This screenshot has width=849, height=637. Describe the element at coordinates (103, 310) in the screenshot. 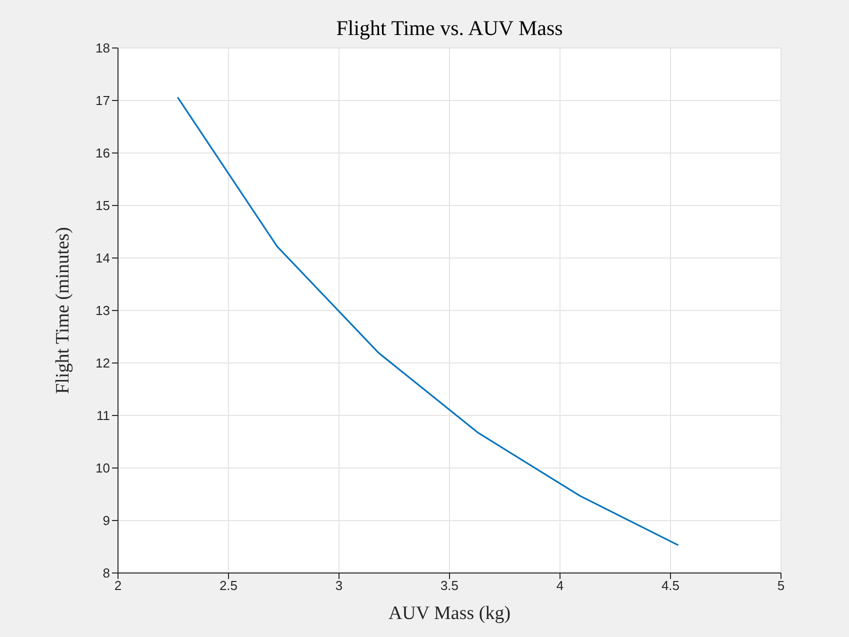

I see `y-tick-label: 13` at that location.